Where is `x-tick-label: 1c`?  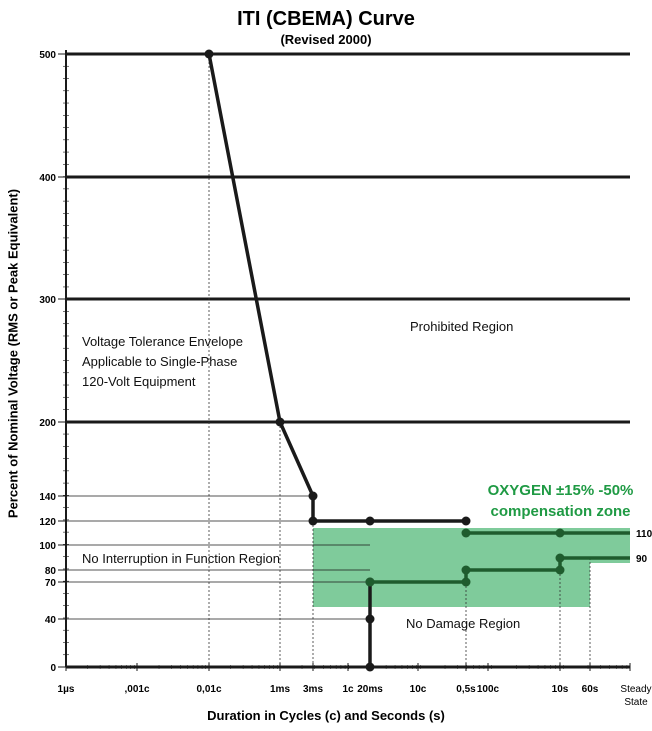
x-tick-label: 1c is located at coordinates (348, 689).